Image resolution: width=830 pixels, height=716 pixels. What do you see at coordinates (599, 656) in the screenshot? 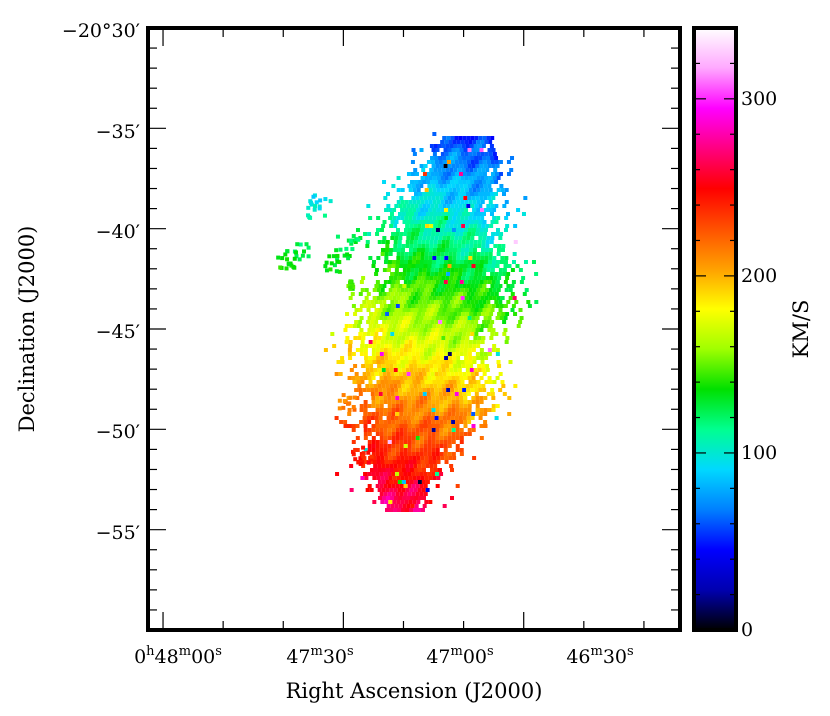
I see `x-tick-label: 46m30s` at bounding box center [599, 656].